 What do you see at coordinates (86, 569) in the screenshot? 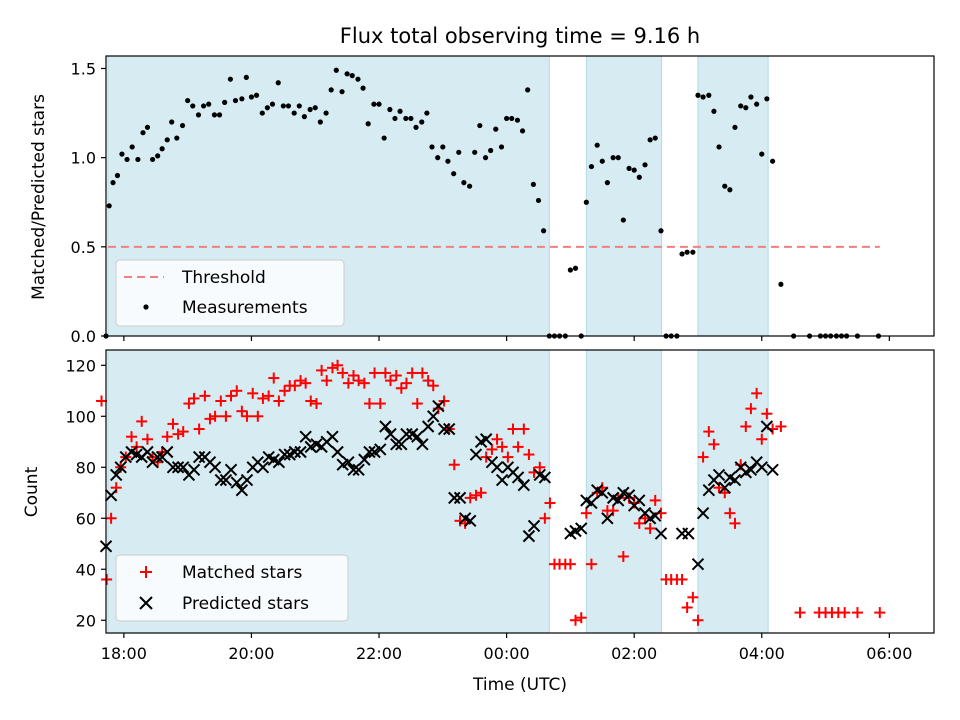
I see `y-tick-label: 40` at bounding box center [86, 569].